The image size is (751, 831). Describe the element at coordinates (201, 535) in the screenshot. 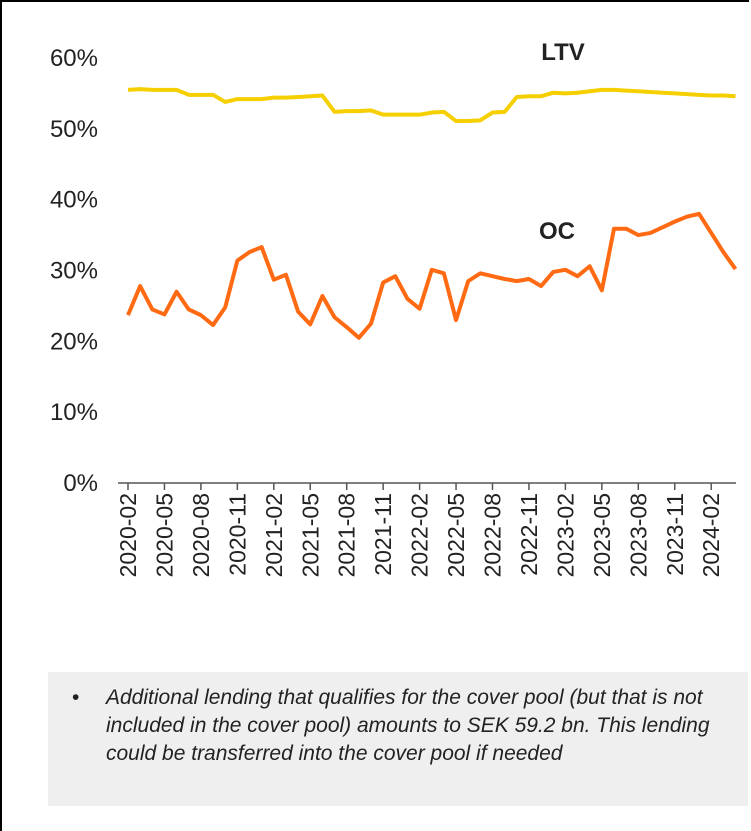

I see `x-tick-label: 2020-08` at that location.